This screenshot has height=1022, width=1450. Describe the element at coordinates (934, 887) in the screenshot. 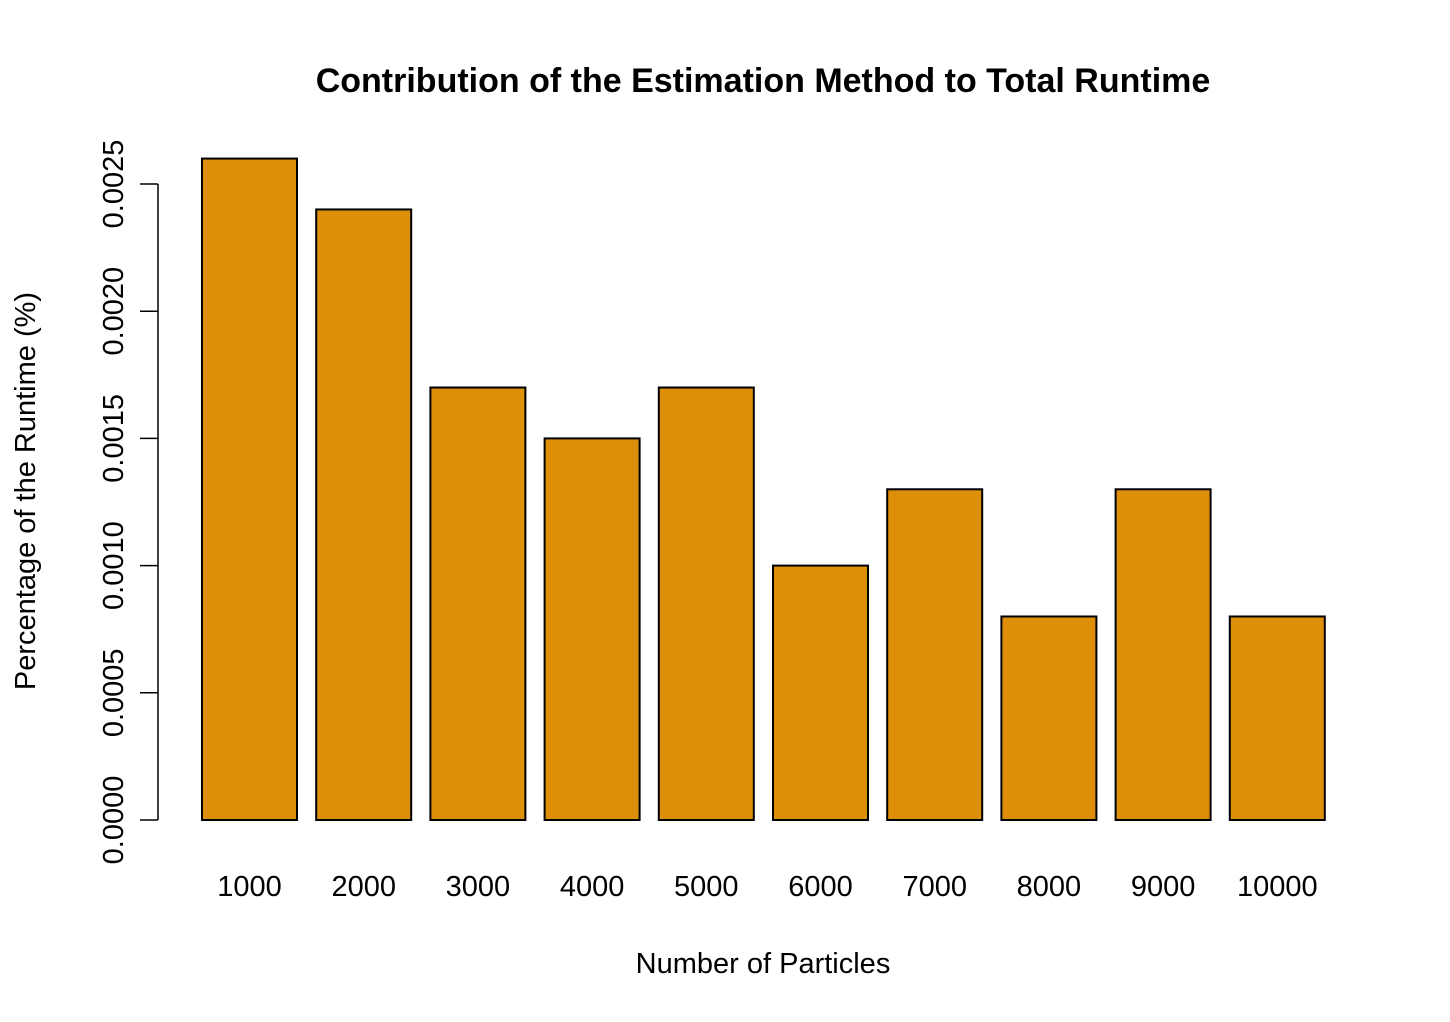

I see `x-tick-label: 7000` at that location.